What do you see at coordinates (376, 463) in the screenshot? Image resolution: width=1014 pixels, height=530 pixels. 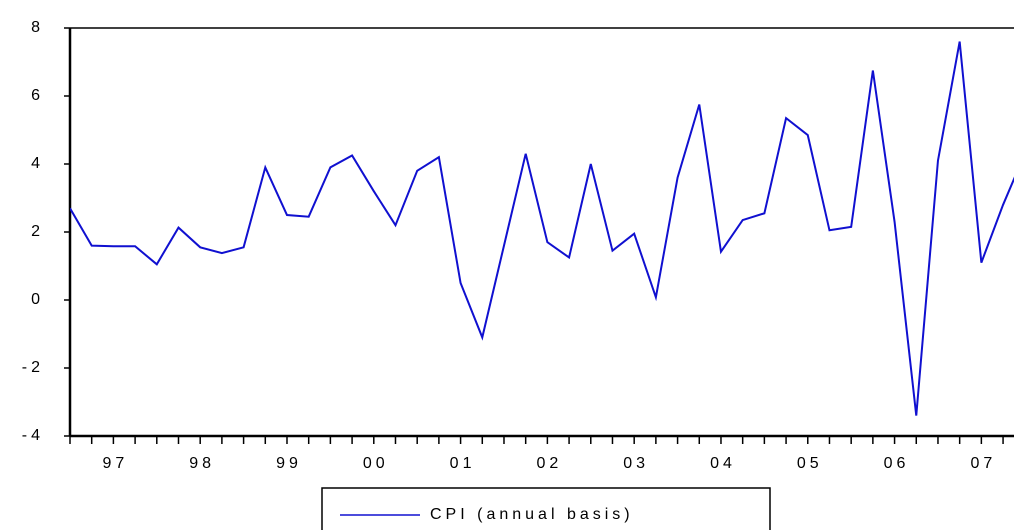 I see `x-tick-label: 00` at bounding box center [376, 463].